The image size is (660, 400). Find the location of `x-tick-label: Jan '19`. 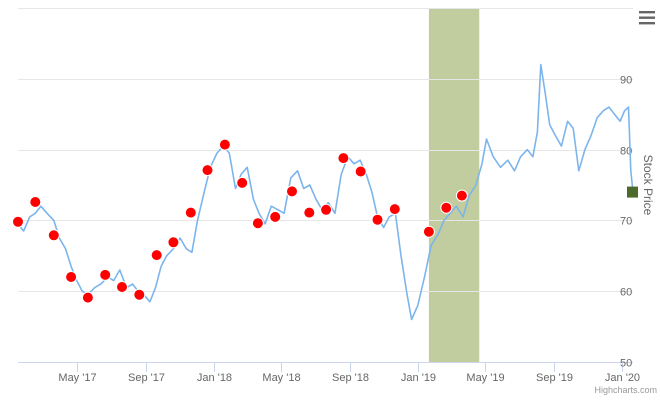

x-tick-label: Jan '19 is located at coordinates (418, 378).